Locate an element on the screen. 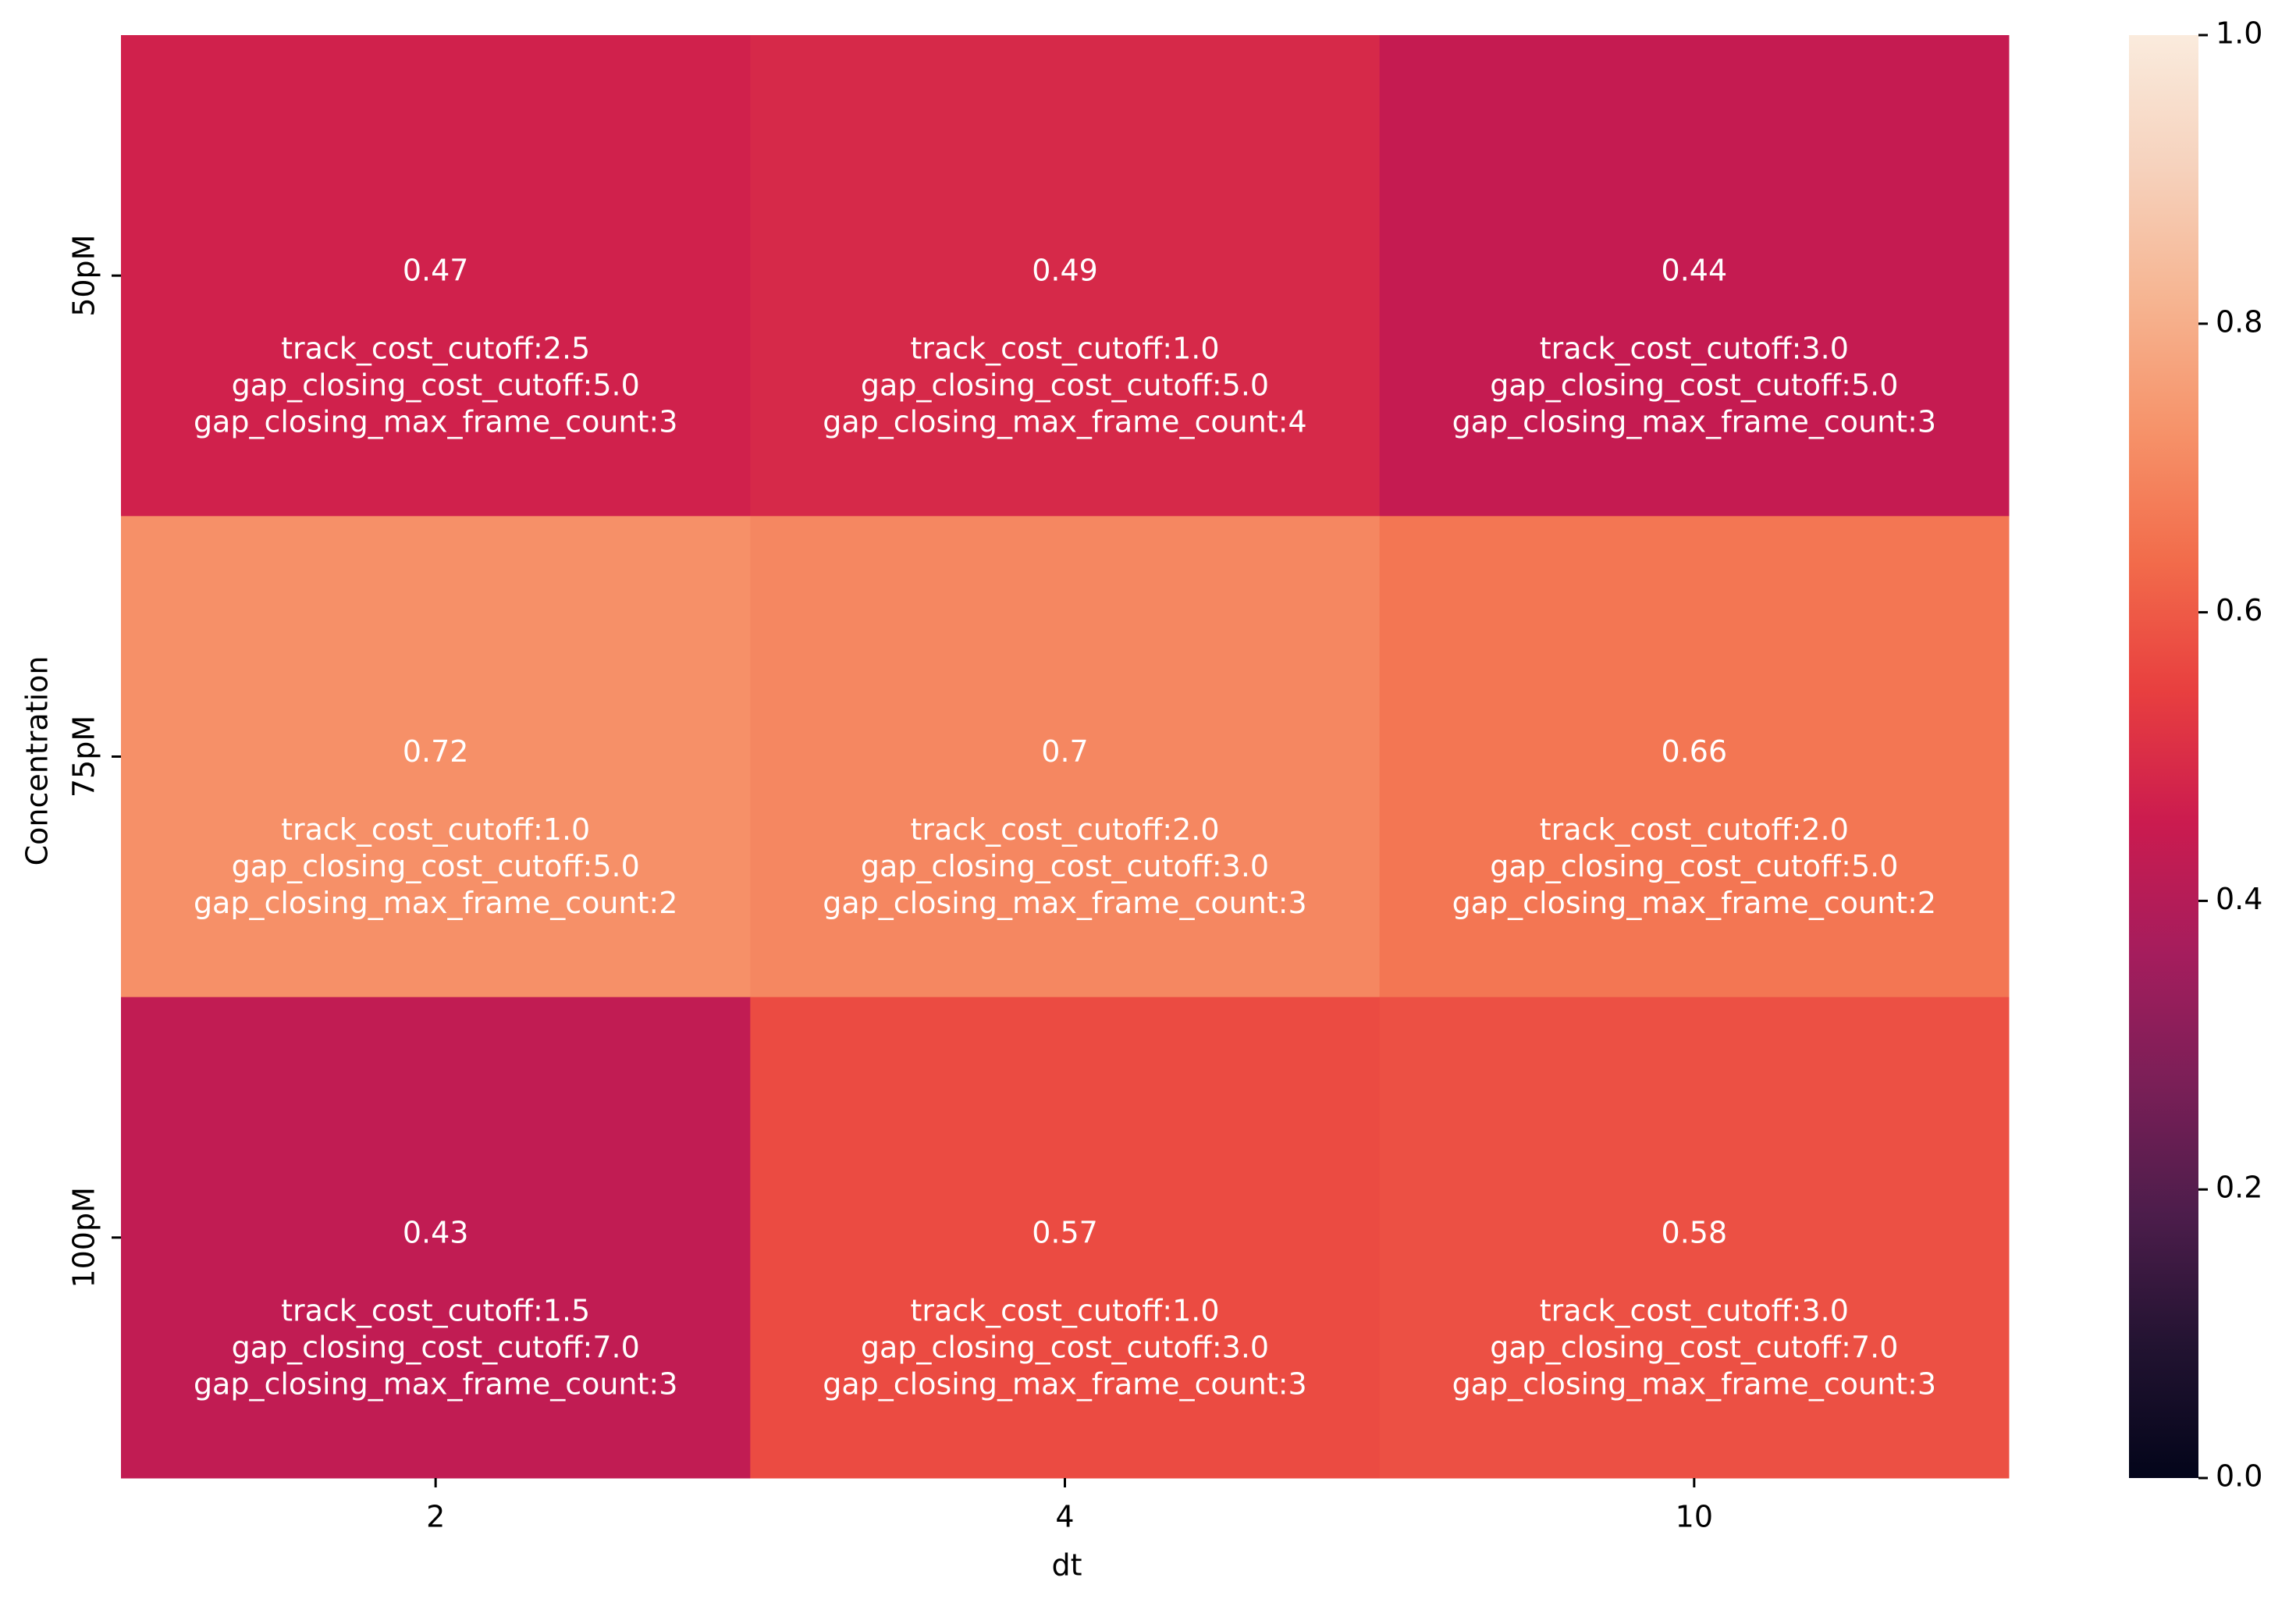 The width and height of the screenshot is (2296, 1599). cell-value-label: 0.72 is located at coordinates (436, 751).